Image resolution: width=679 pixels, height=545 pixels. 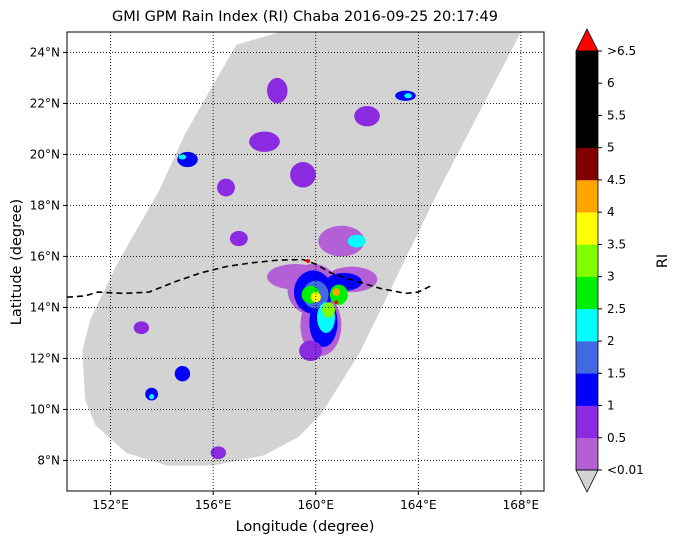 I want to click on lon-tick-label-4: 168°E, so click(x=521, y=505).